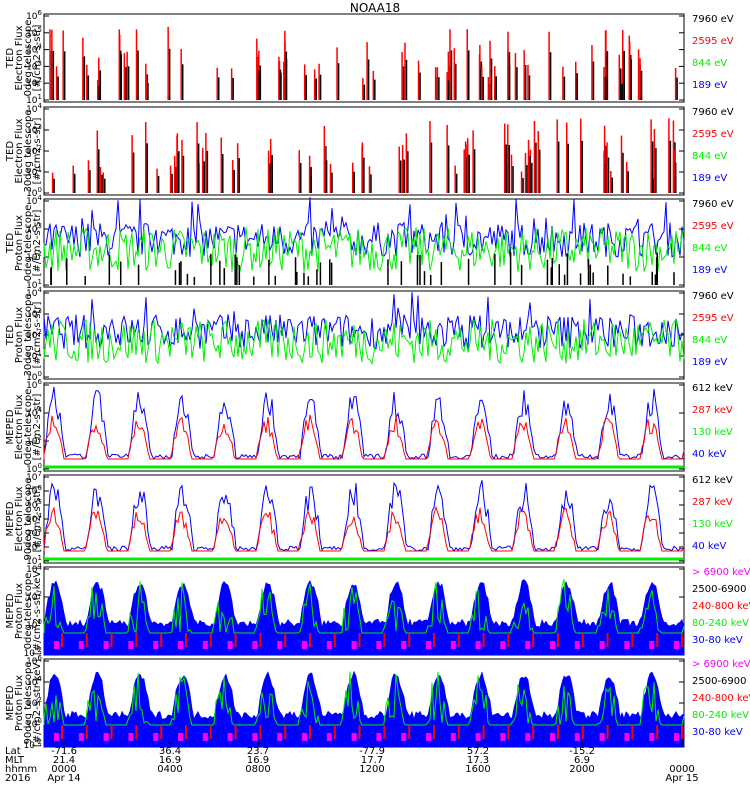  What do you see at coordinates (478, 751) in the screenshot?
I see `x-tick-label: 57.2` at bounding box center [478, 751].